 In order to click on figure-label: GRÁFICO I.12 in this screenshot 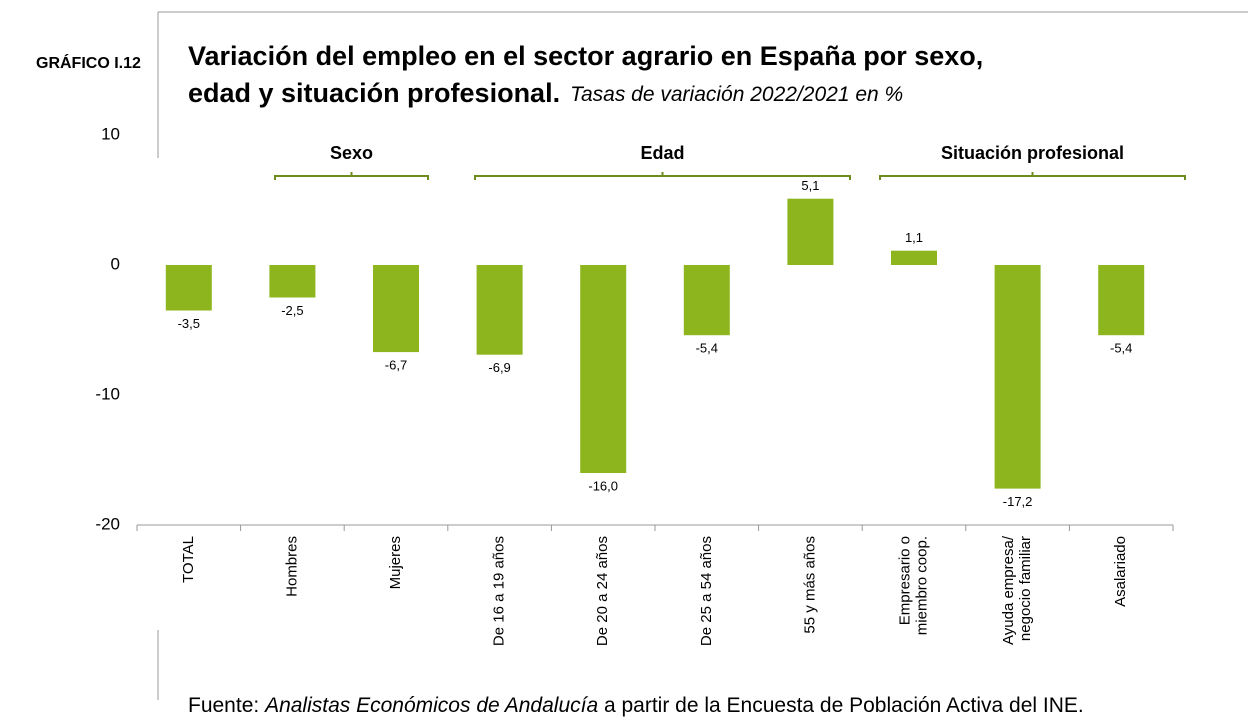, I will do `click(88, 62)`.